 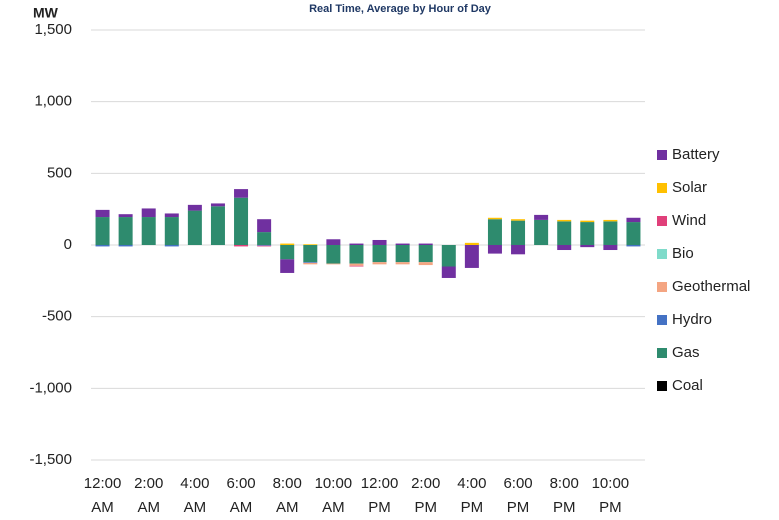 I want to click on x-tick-label: 2:00 AM, so click(x=148, y=495).